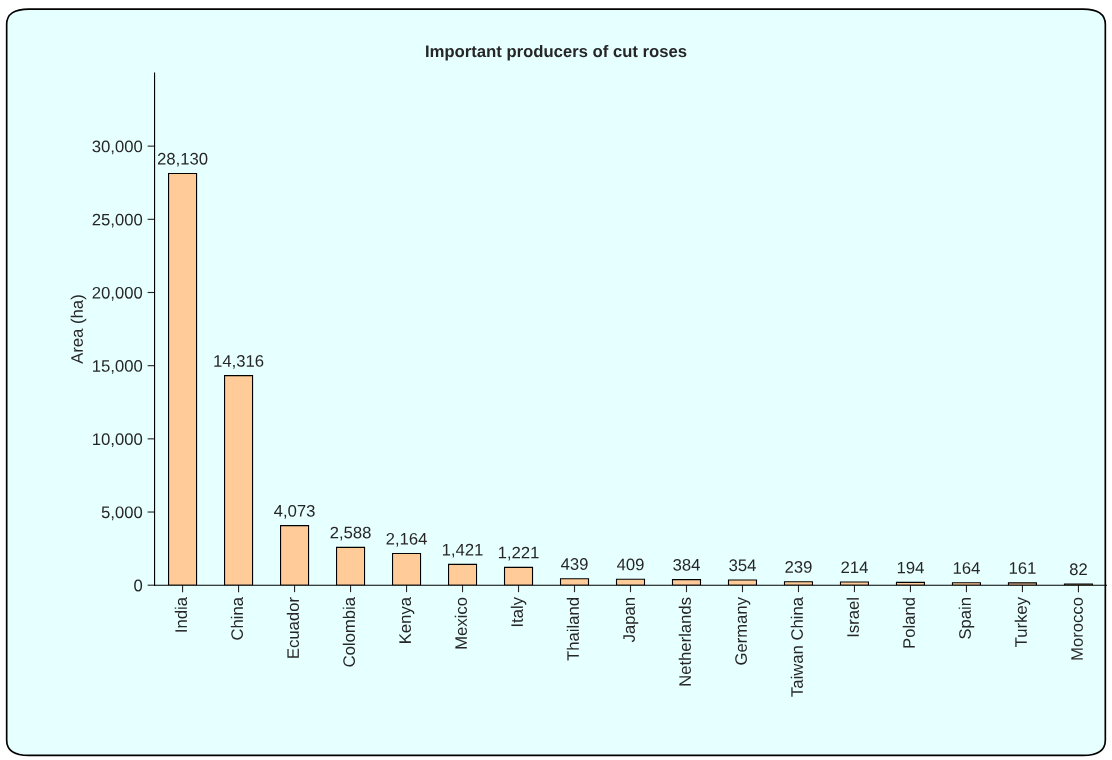 The height and width of the screenshot is (760, 1112). Describe the element at coordinates (966, 618) in the screenshot. I see `x-tick-label: Spain` at that location.